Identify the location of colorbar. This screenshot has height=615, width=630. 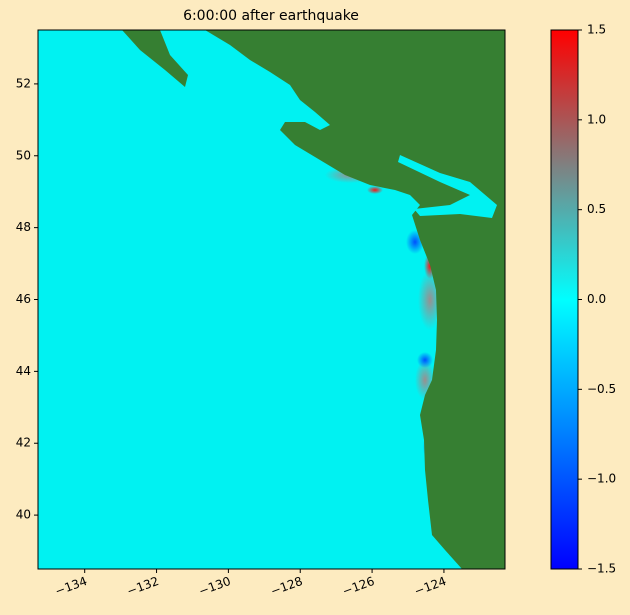
(564, 299).